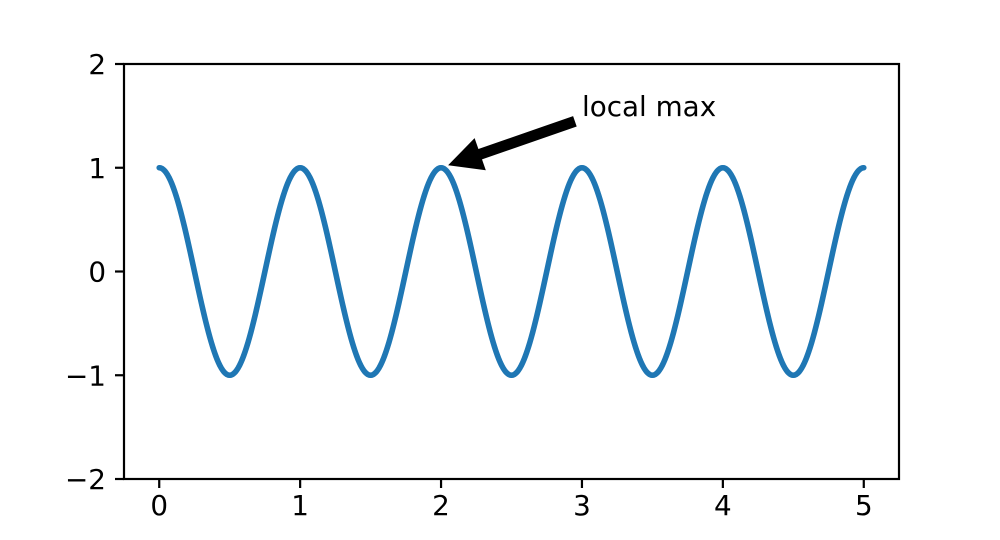 Image resolution: width=1000 pixels, height=540 pixels. Describe the element at coordinates (723, 505) in the screenshot. I see `x-tick-label: 4` at that location.